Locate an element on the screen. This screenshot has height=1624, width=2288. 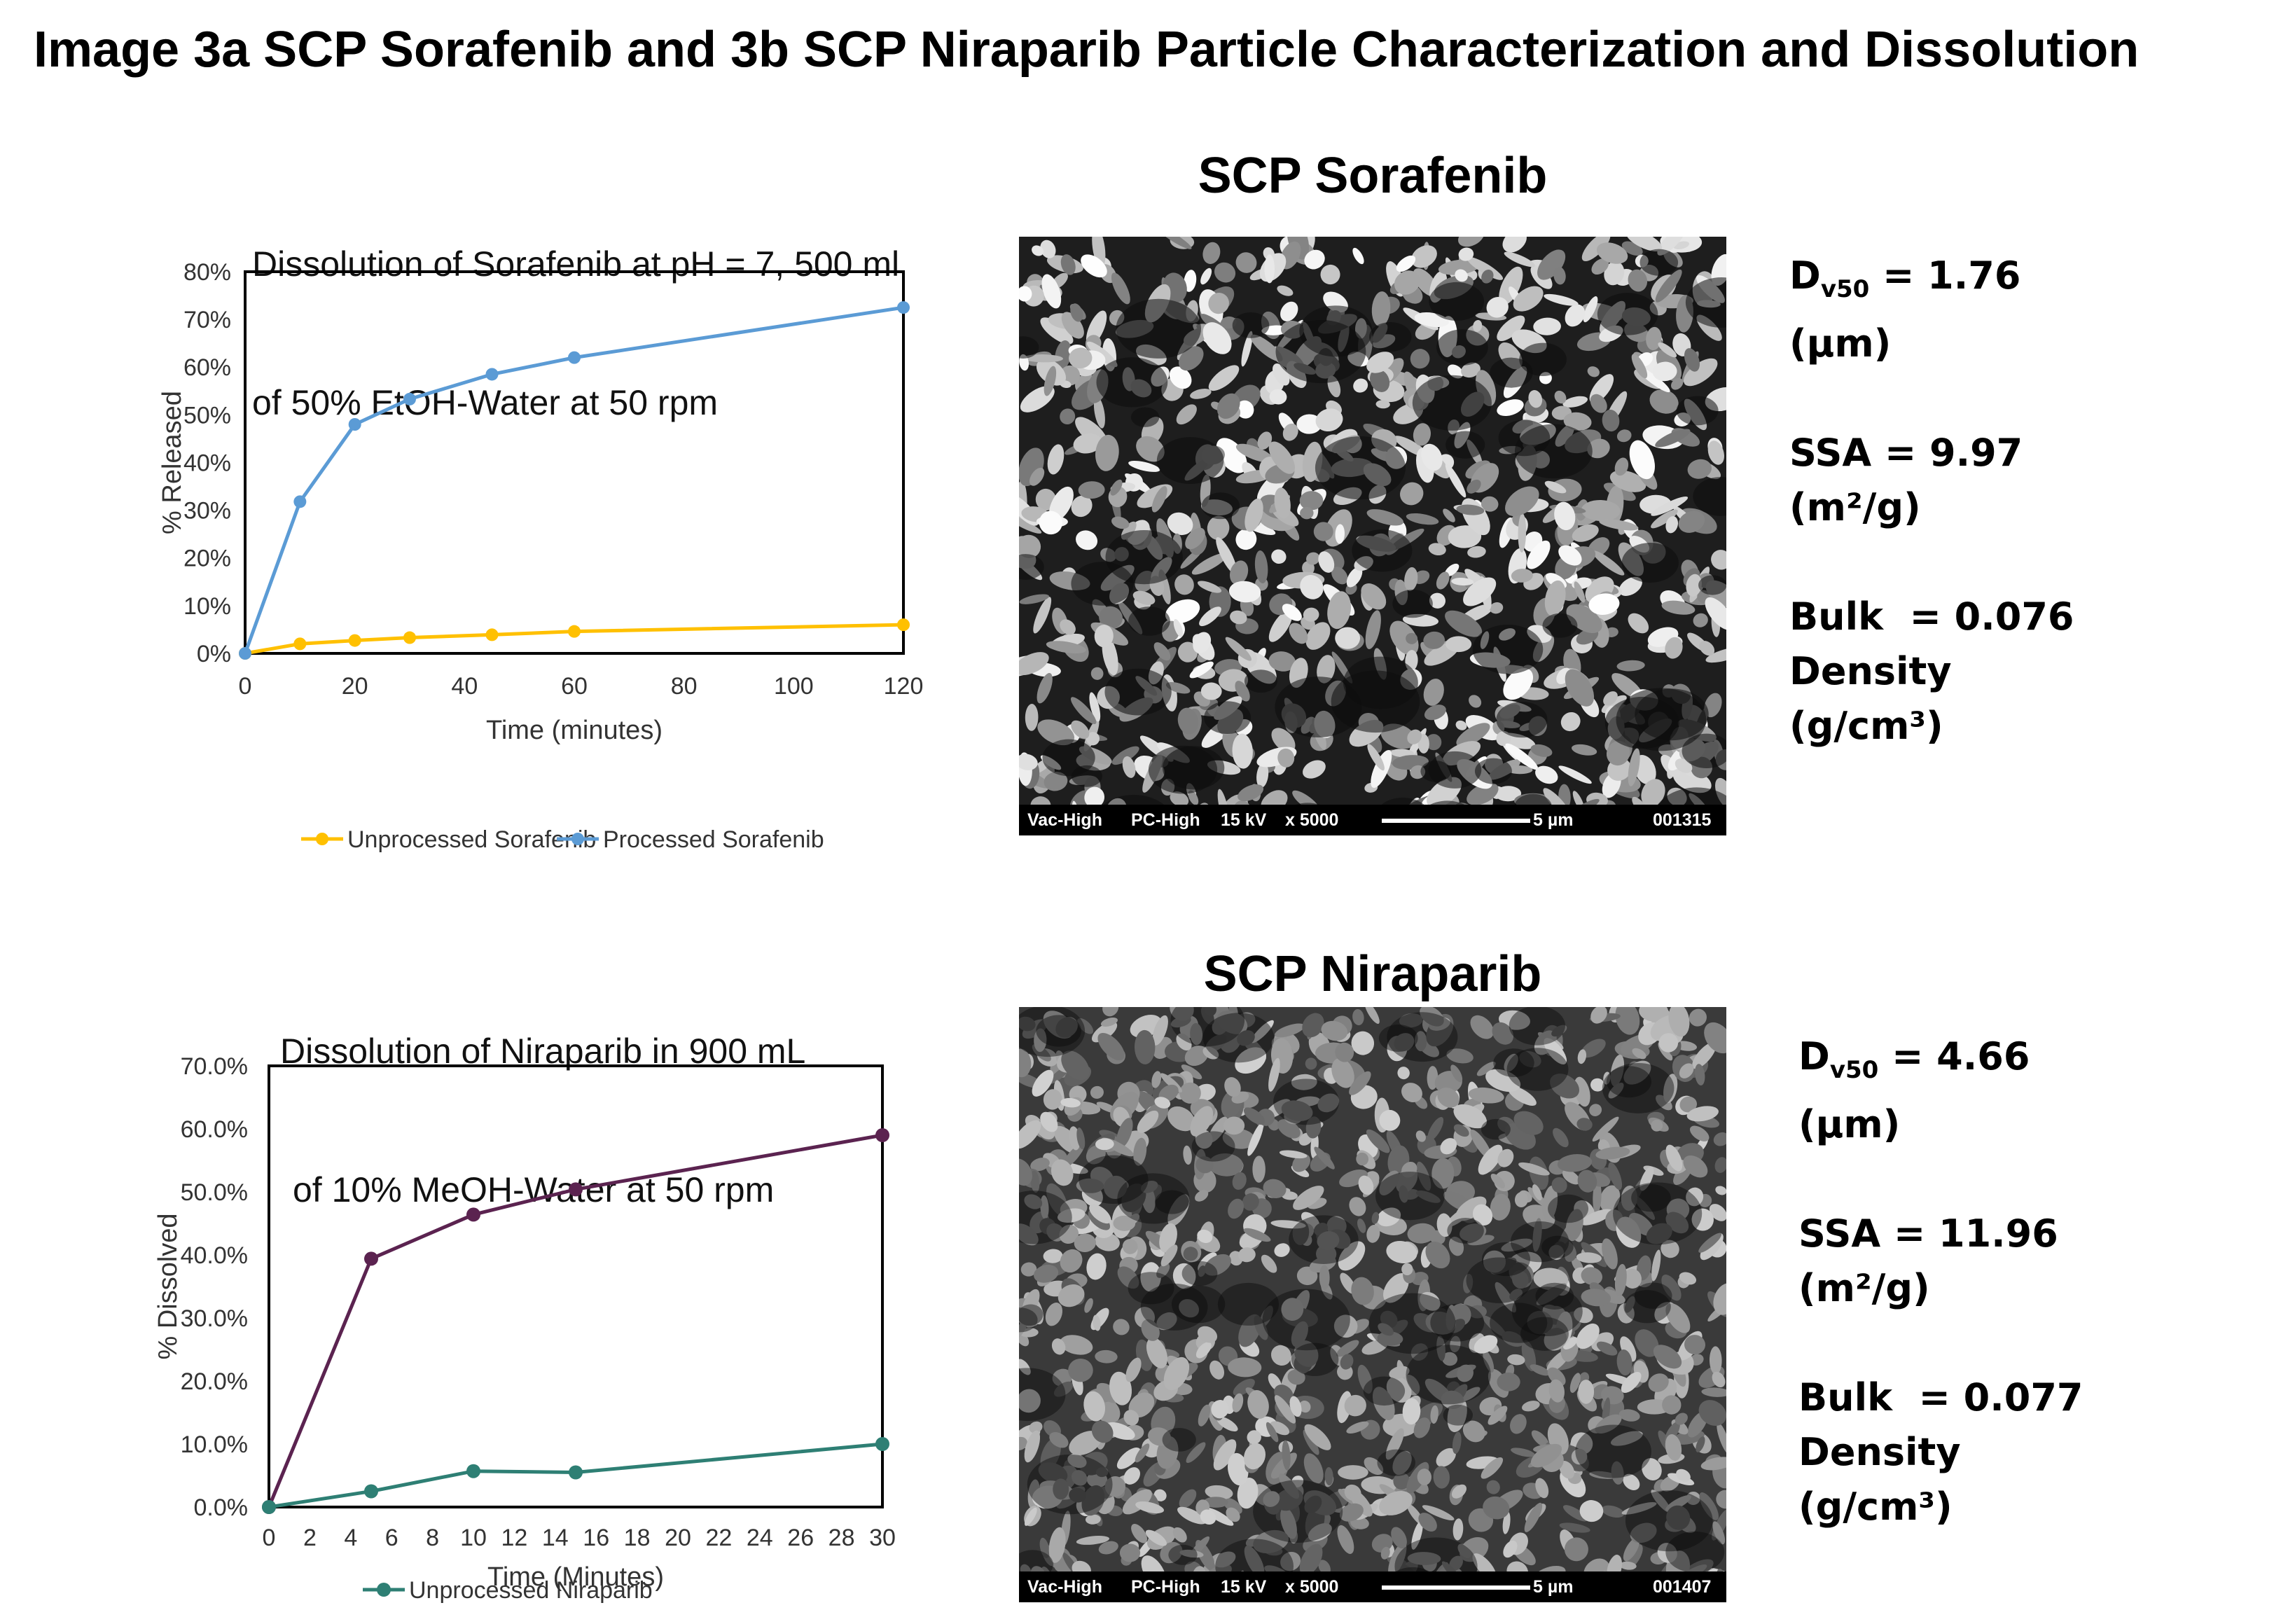
y-tick-label: 40% is located at coordinates (207, 463).